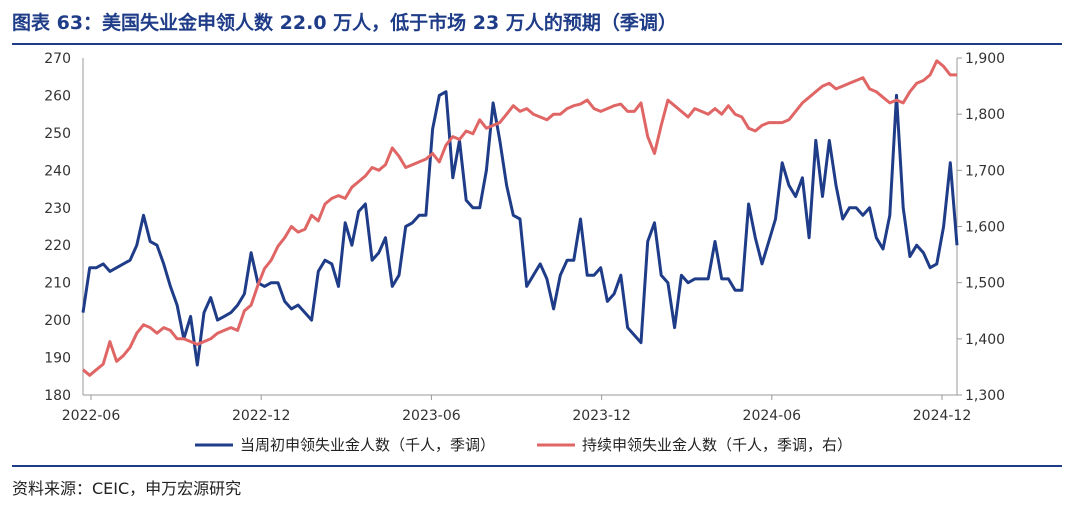 Image resolution: width=1080 pixels, height=505 pixels. Describe the element at coordinates (985, 340) in the screenshot. I see `y-right-tick-label: 1,400` at that location.